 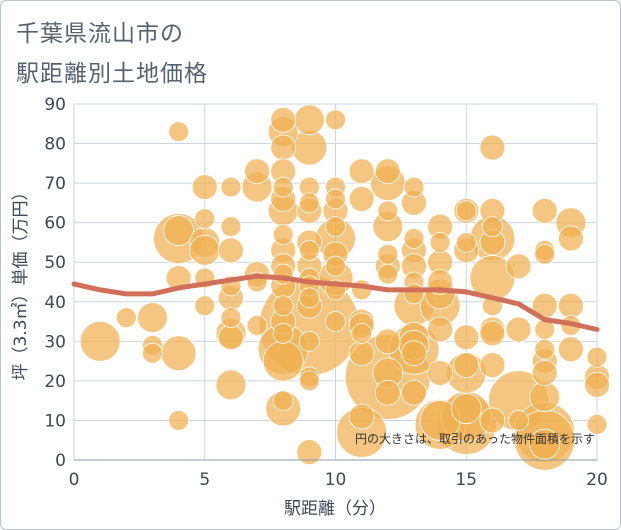 What do you see at coordinates (55, 382) in the screenshot?
I see `y-tick-label: 20` at bounding box center [55, 382].